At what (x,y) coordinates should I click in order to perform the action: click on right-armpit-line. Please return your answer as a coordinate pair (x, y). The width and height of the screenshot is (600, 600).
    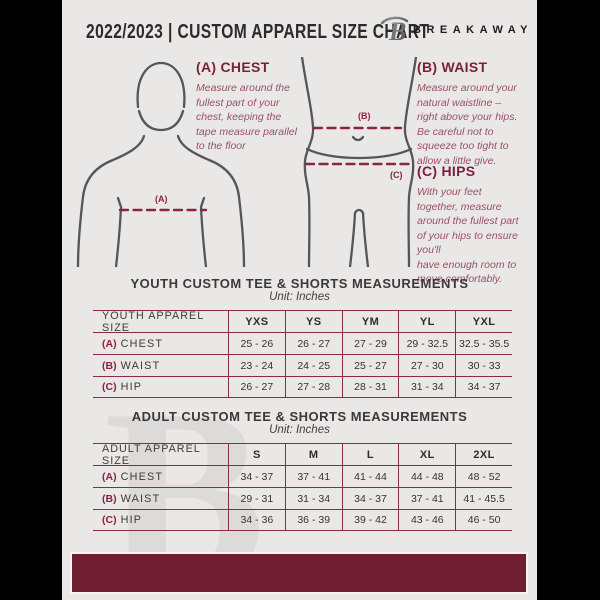
    Looking at the image, I should click on (203, 231).